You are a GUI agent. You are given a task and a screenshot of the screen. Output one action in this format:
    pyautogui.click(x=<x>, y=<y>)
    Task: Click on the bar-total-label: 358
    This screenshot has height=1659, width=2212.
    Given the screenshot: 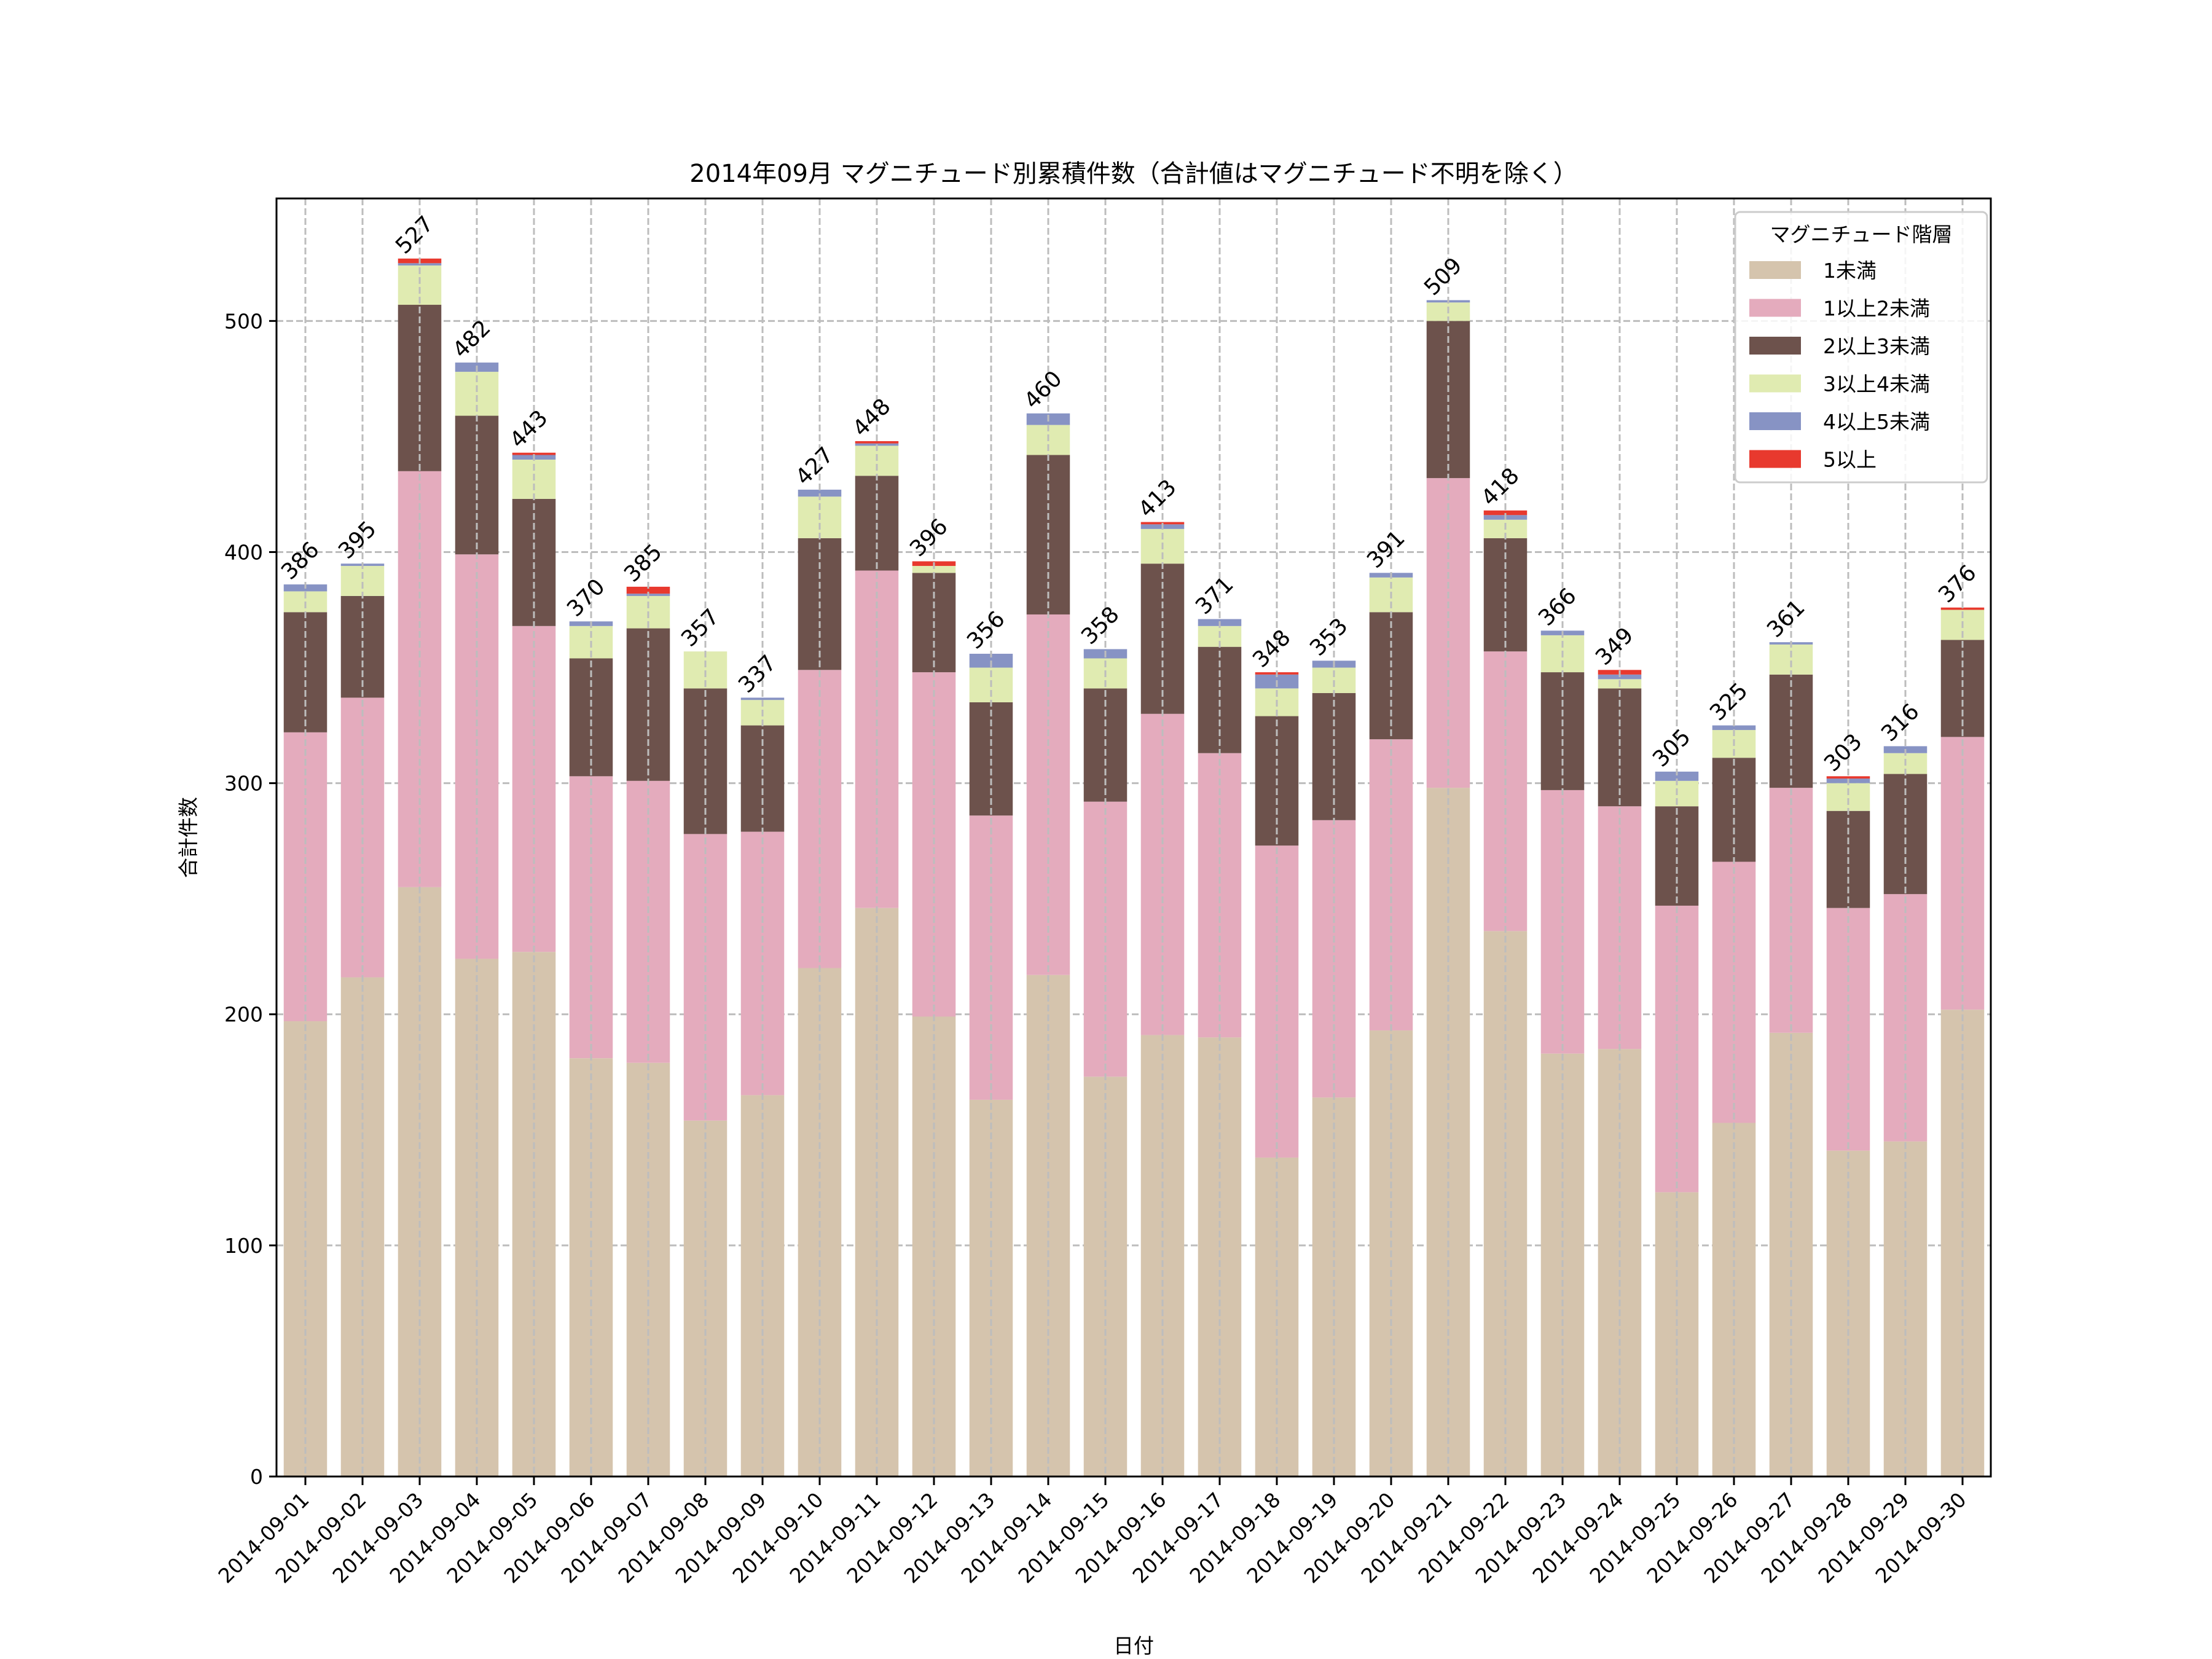 What is the action you would take?
    pyautogui.click(x=1100, y=626)
    